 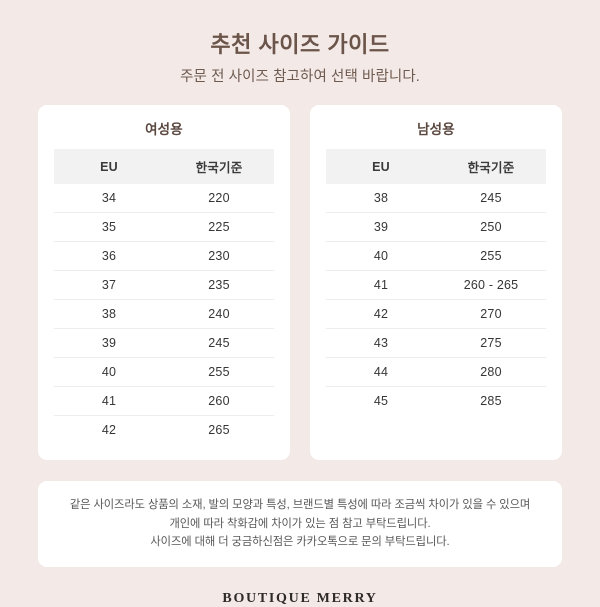 I want to click on cell-kr: 250, so click(x=491, y=227).